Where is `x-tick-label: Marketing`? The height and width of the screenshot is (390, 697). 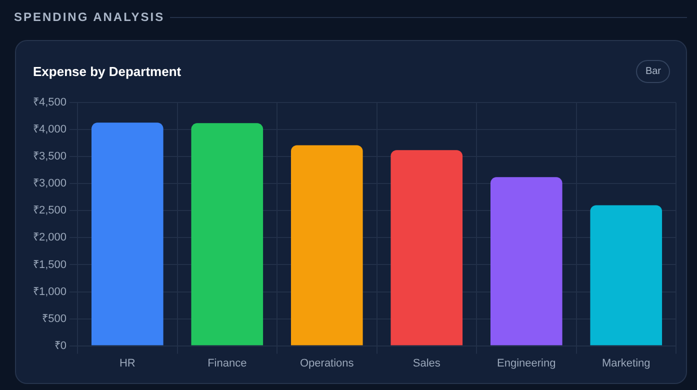
x-tick-label: Marketing is located at coordinates (626, 363).